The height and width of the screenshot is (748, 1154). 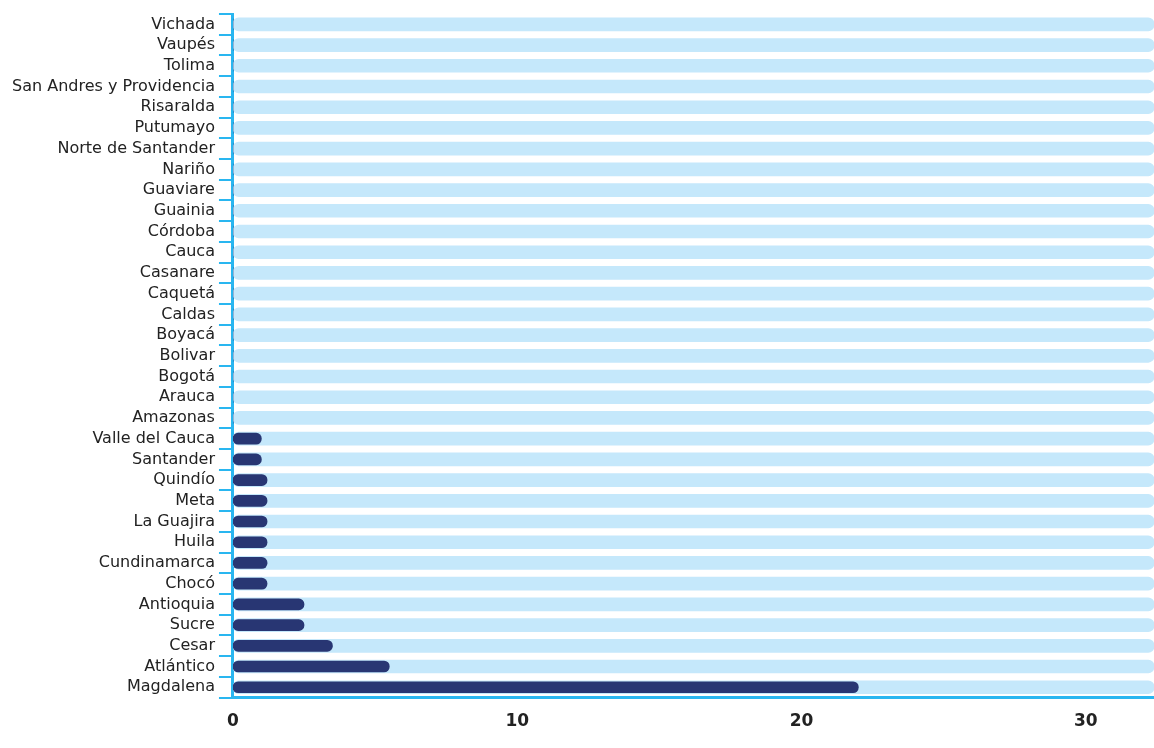 I want to click on y-tick-label: Guaviare, so click(x=178, y=189).